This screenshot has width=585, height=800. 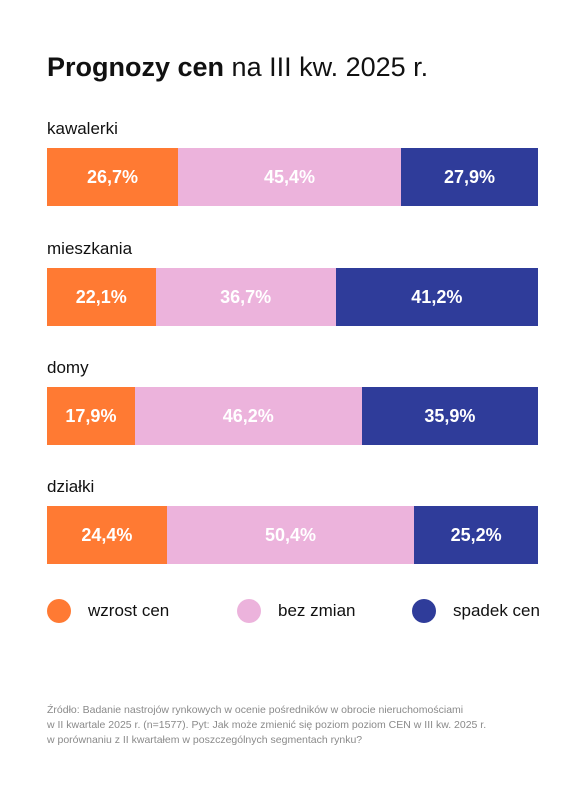 I want to click on data-label: 36,7%, so click(x=246, y=296).